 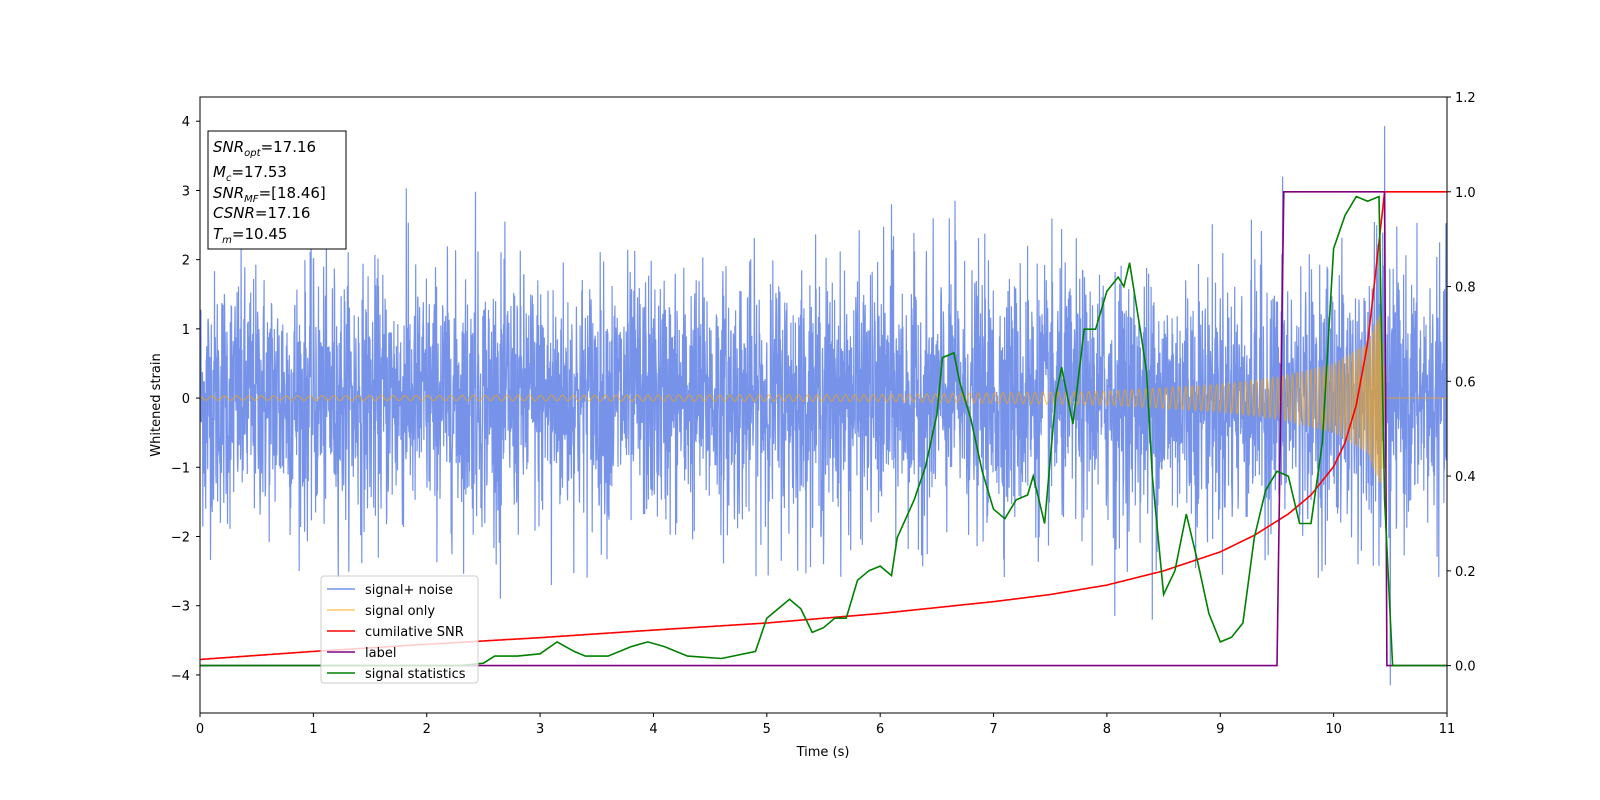 I want to click on x-tick-label: 2, so click(x=427, y=729).